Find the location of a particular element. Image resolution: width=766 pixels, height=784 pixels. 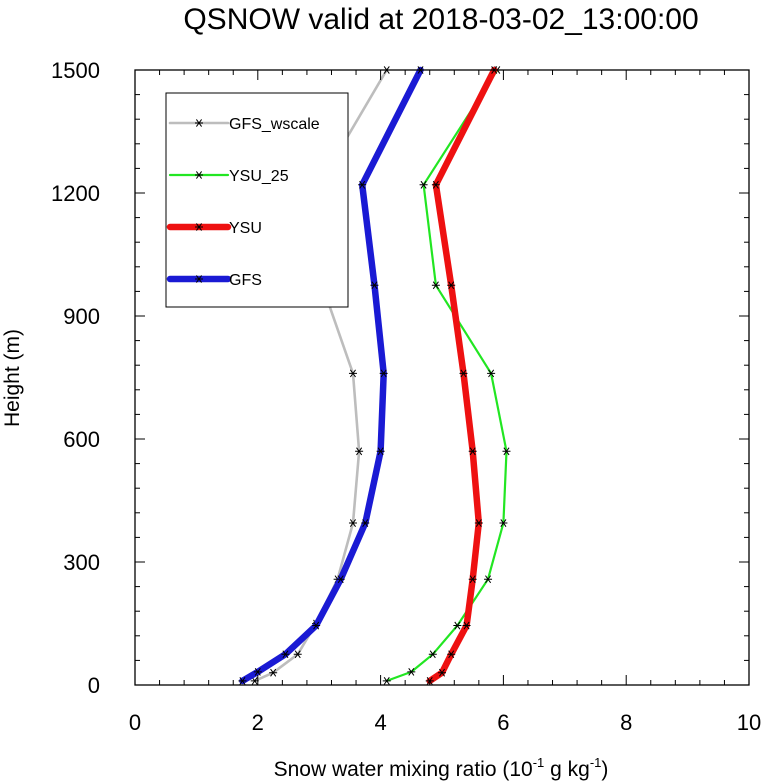

x-tick-label: 4 is located at coordinates (380, 722).